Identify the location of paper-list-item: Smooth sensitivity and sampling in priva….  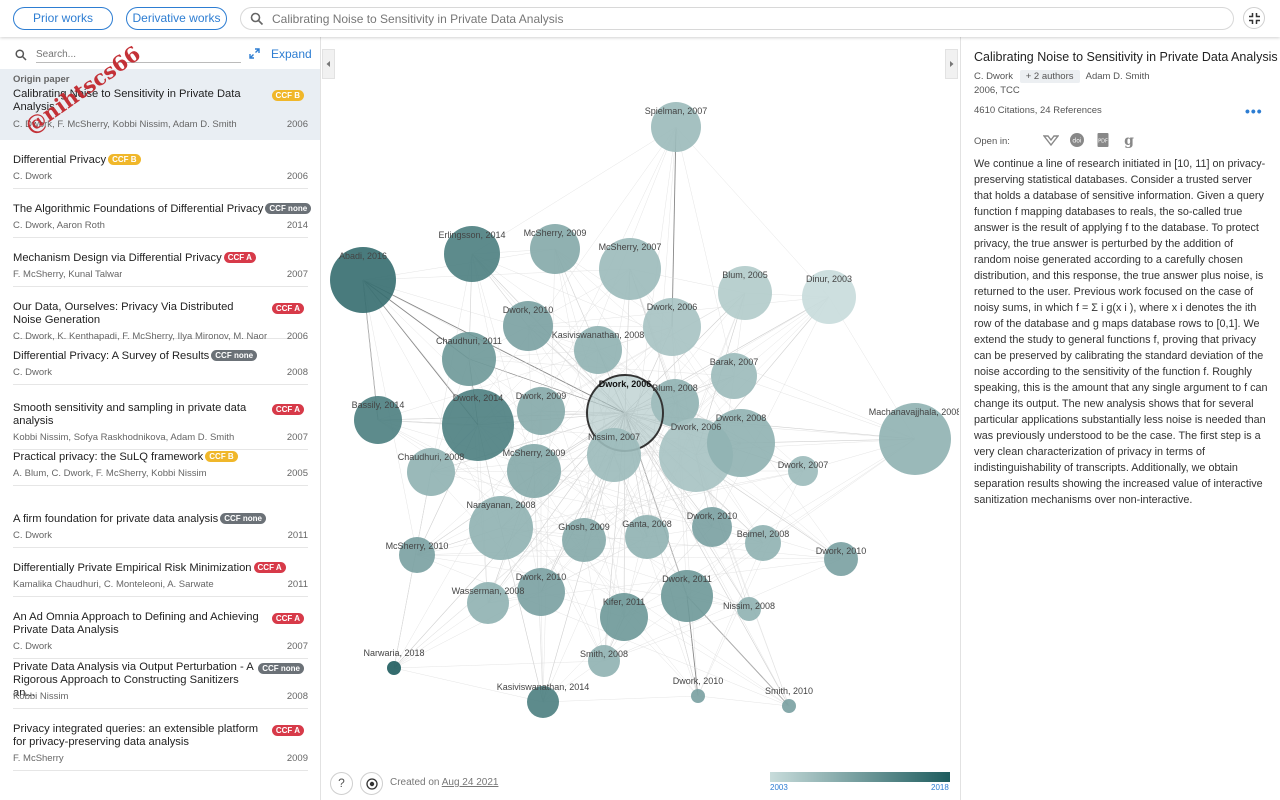
(160, 419).